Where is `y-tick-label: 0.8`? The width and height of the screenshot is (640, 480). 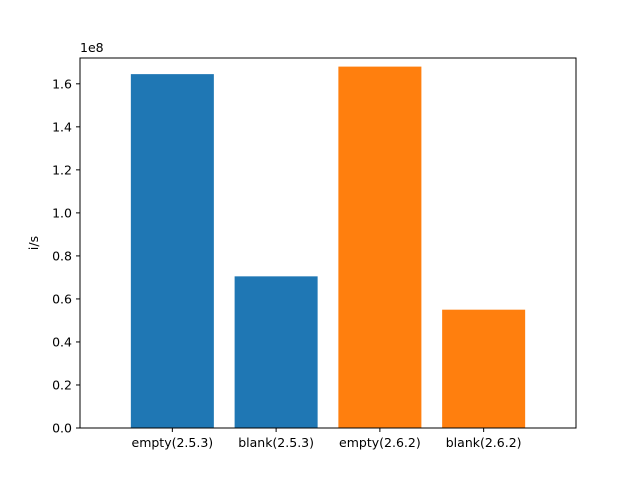 y-tick-label: 0.8 is located at coordinates (62, 255).